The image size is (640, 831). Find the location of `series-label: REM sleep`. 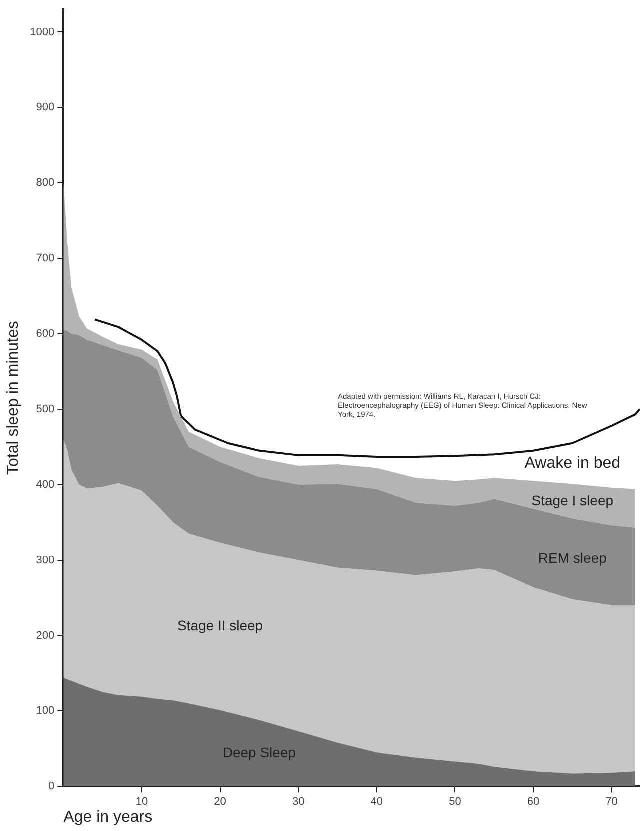

series-label: REM sleep is located at coordinates (573, 558).